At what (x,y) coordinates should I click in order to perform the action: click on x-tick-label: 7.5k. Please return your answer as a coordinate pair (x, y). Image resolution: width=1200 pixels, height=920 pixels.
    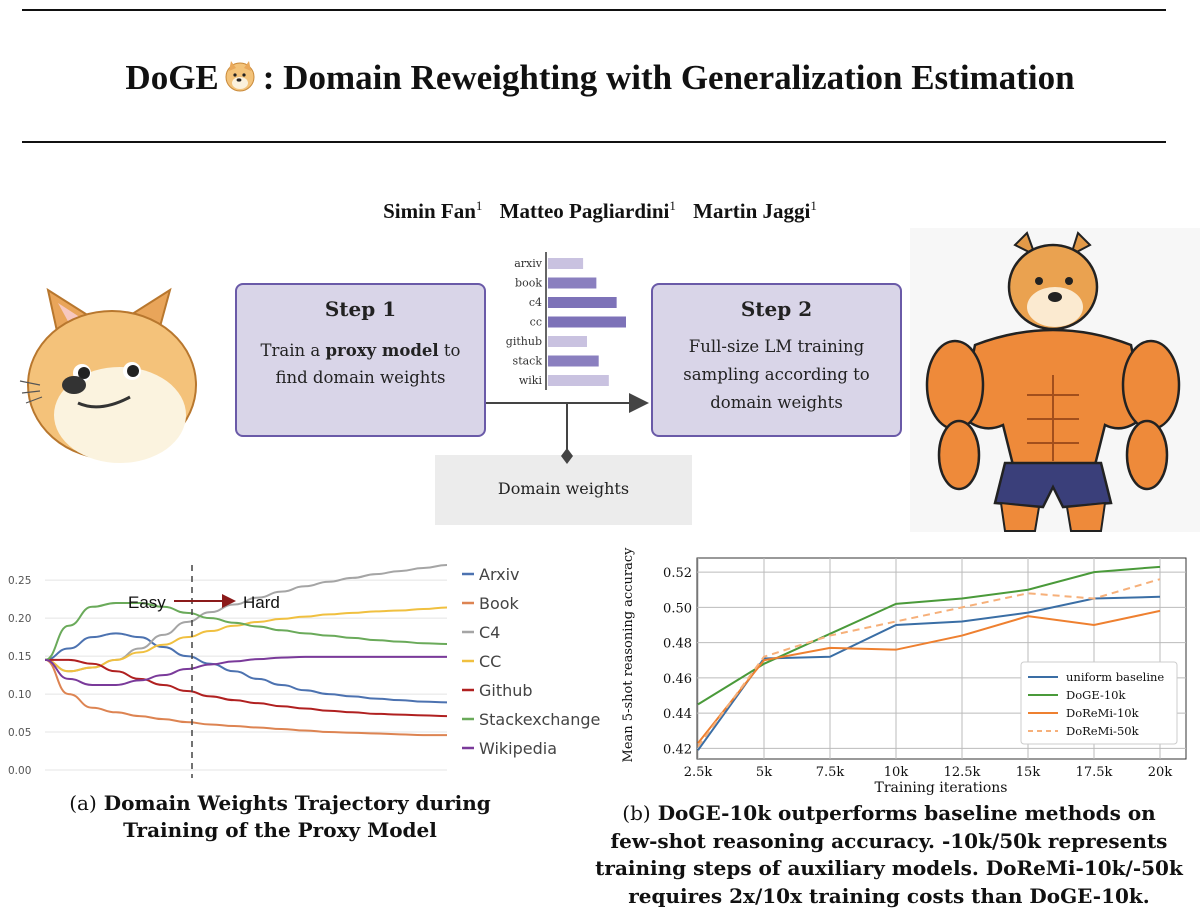
    Looking at the image, I should click on (830, 772).